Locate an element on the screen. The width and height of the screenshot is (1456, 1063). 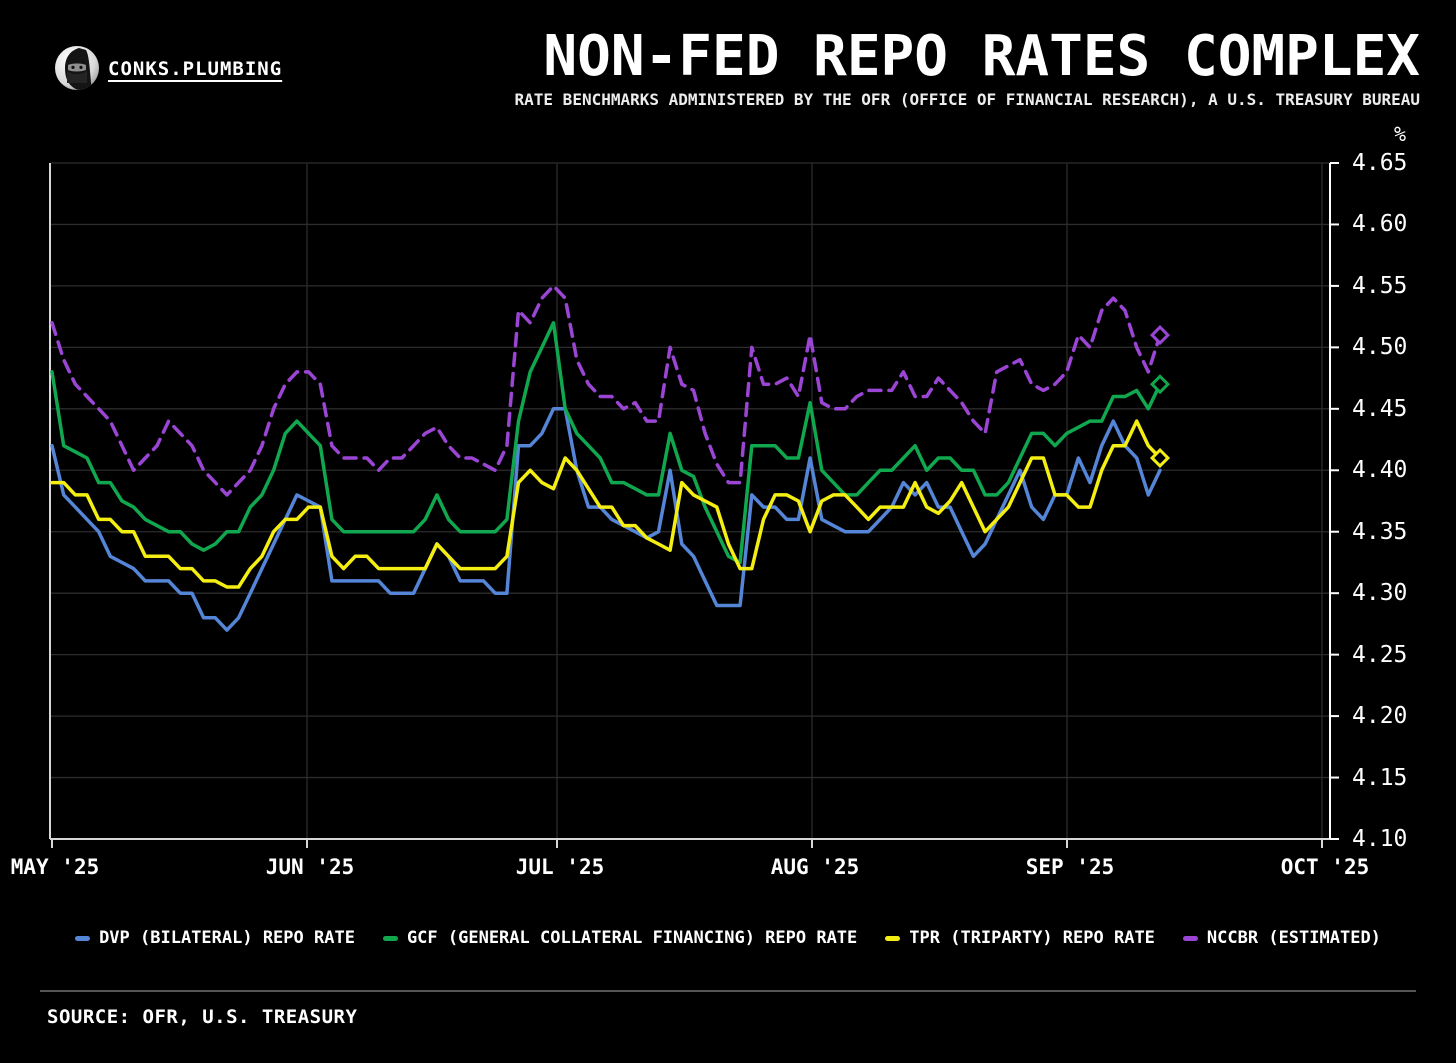
y-tick-label: 4.25 is located at coordinates (1380, 654).